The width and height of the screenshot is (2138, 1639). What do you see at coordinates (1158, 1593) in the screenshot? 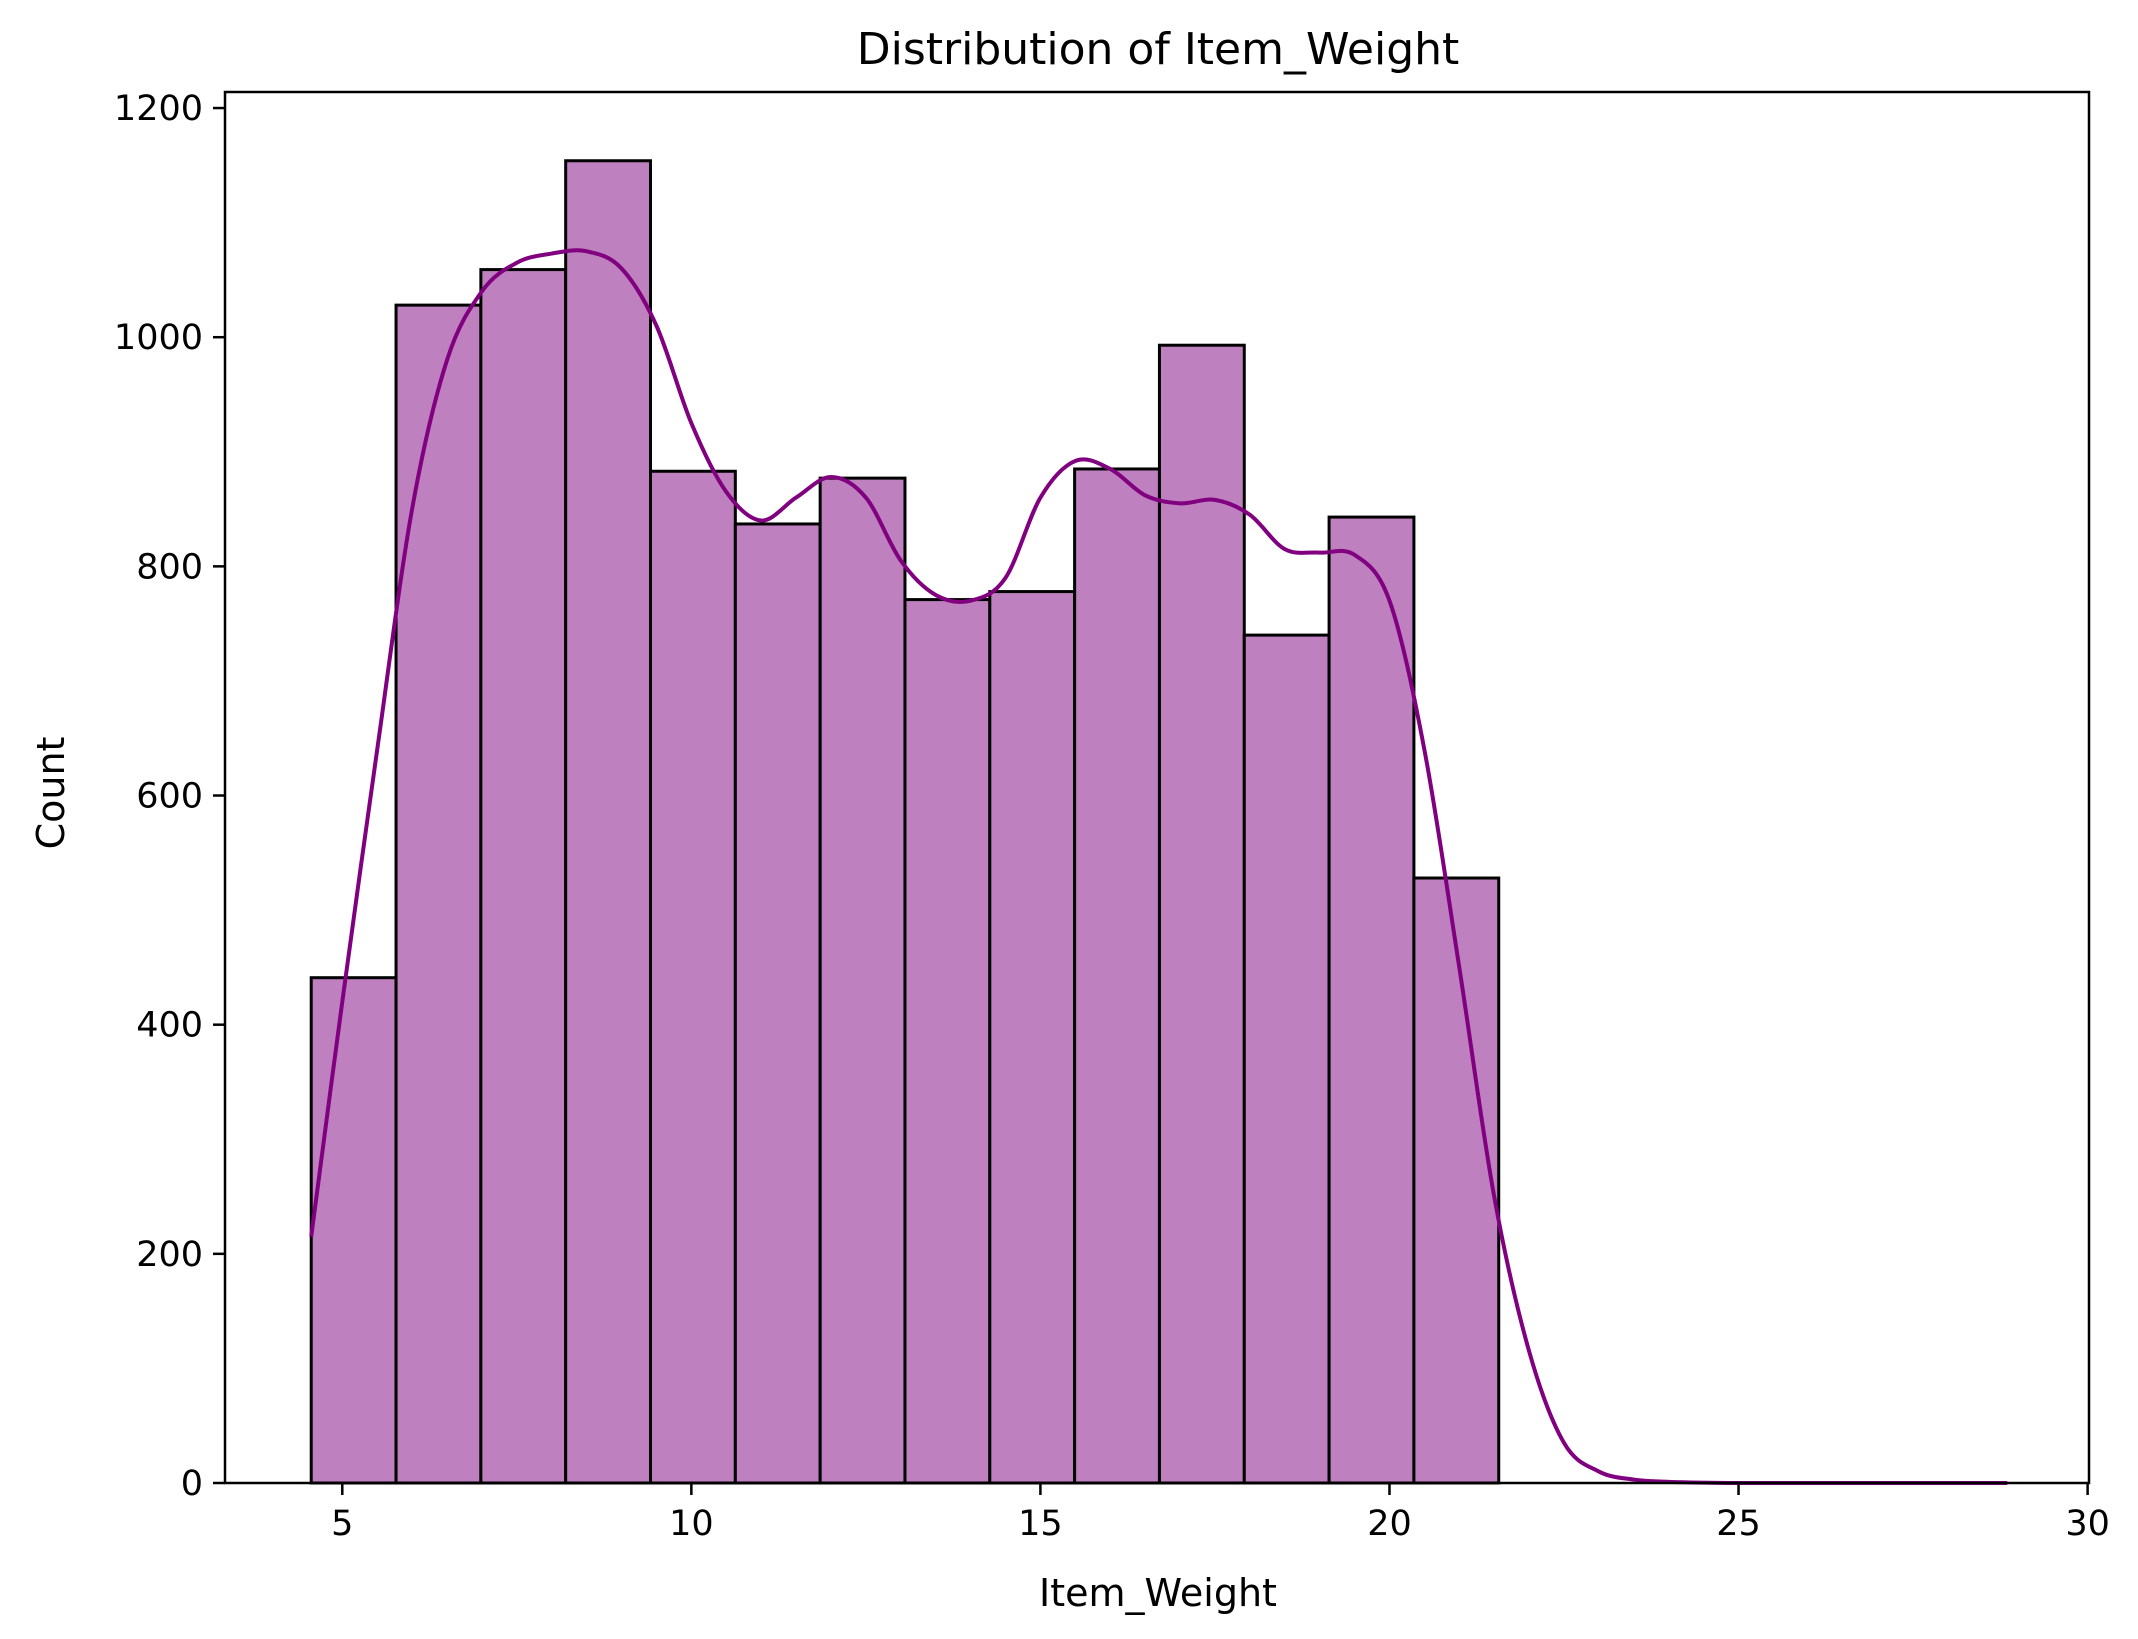
I see `x-axis-label: Item_Weight` at bounding box center [1158, 1593].